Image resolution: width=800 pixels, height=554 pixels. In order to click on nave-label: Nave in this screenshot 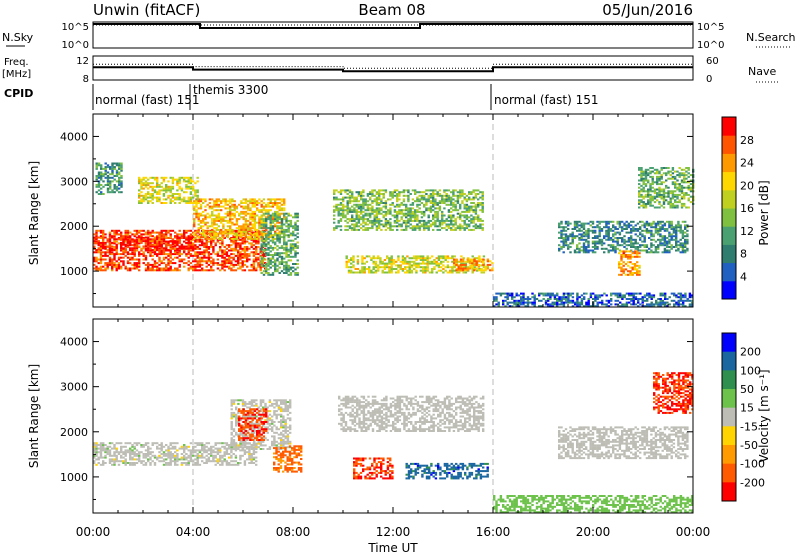, I will do `click(762, 71)`.